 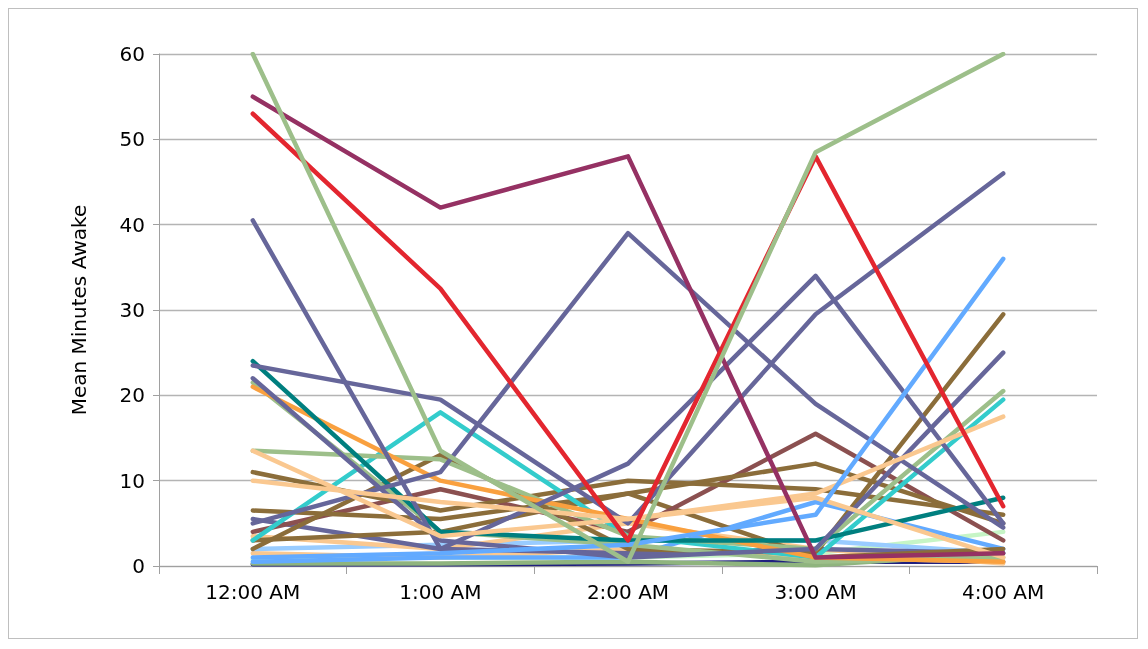 I want to click on y-tick-label: 10, so click(x=132, y=480).